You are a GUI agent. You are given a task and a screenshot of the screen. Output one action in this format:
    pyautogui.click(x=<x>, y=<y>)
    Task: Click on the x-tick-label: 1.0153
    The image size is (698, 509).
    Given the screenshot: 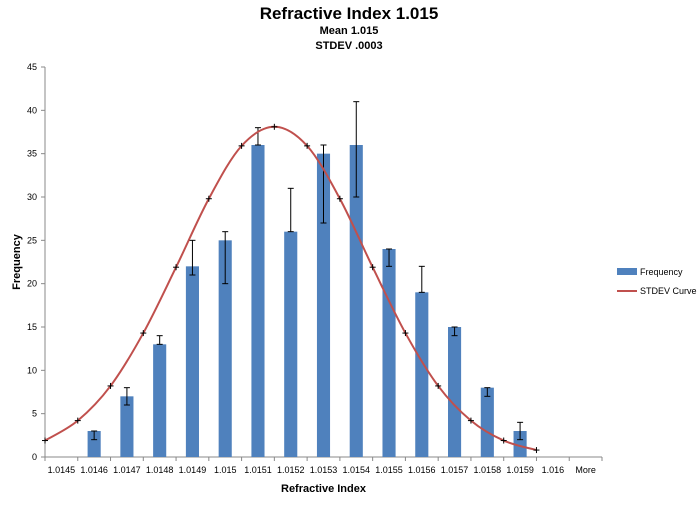 What is the action you would take?
    pyautogui.click(x=324, y=470)
    